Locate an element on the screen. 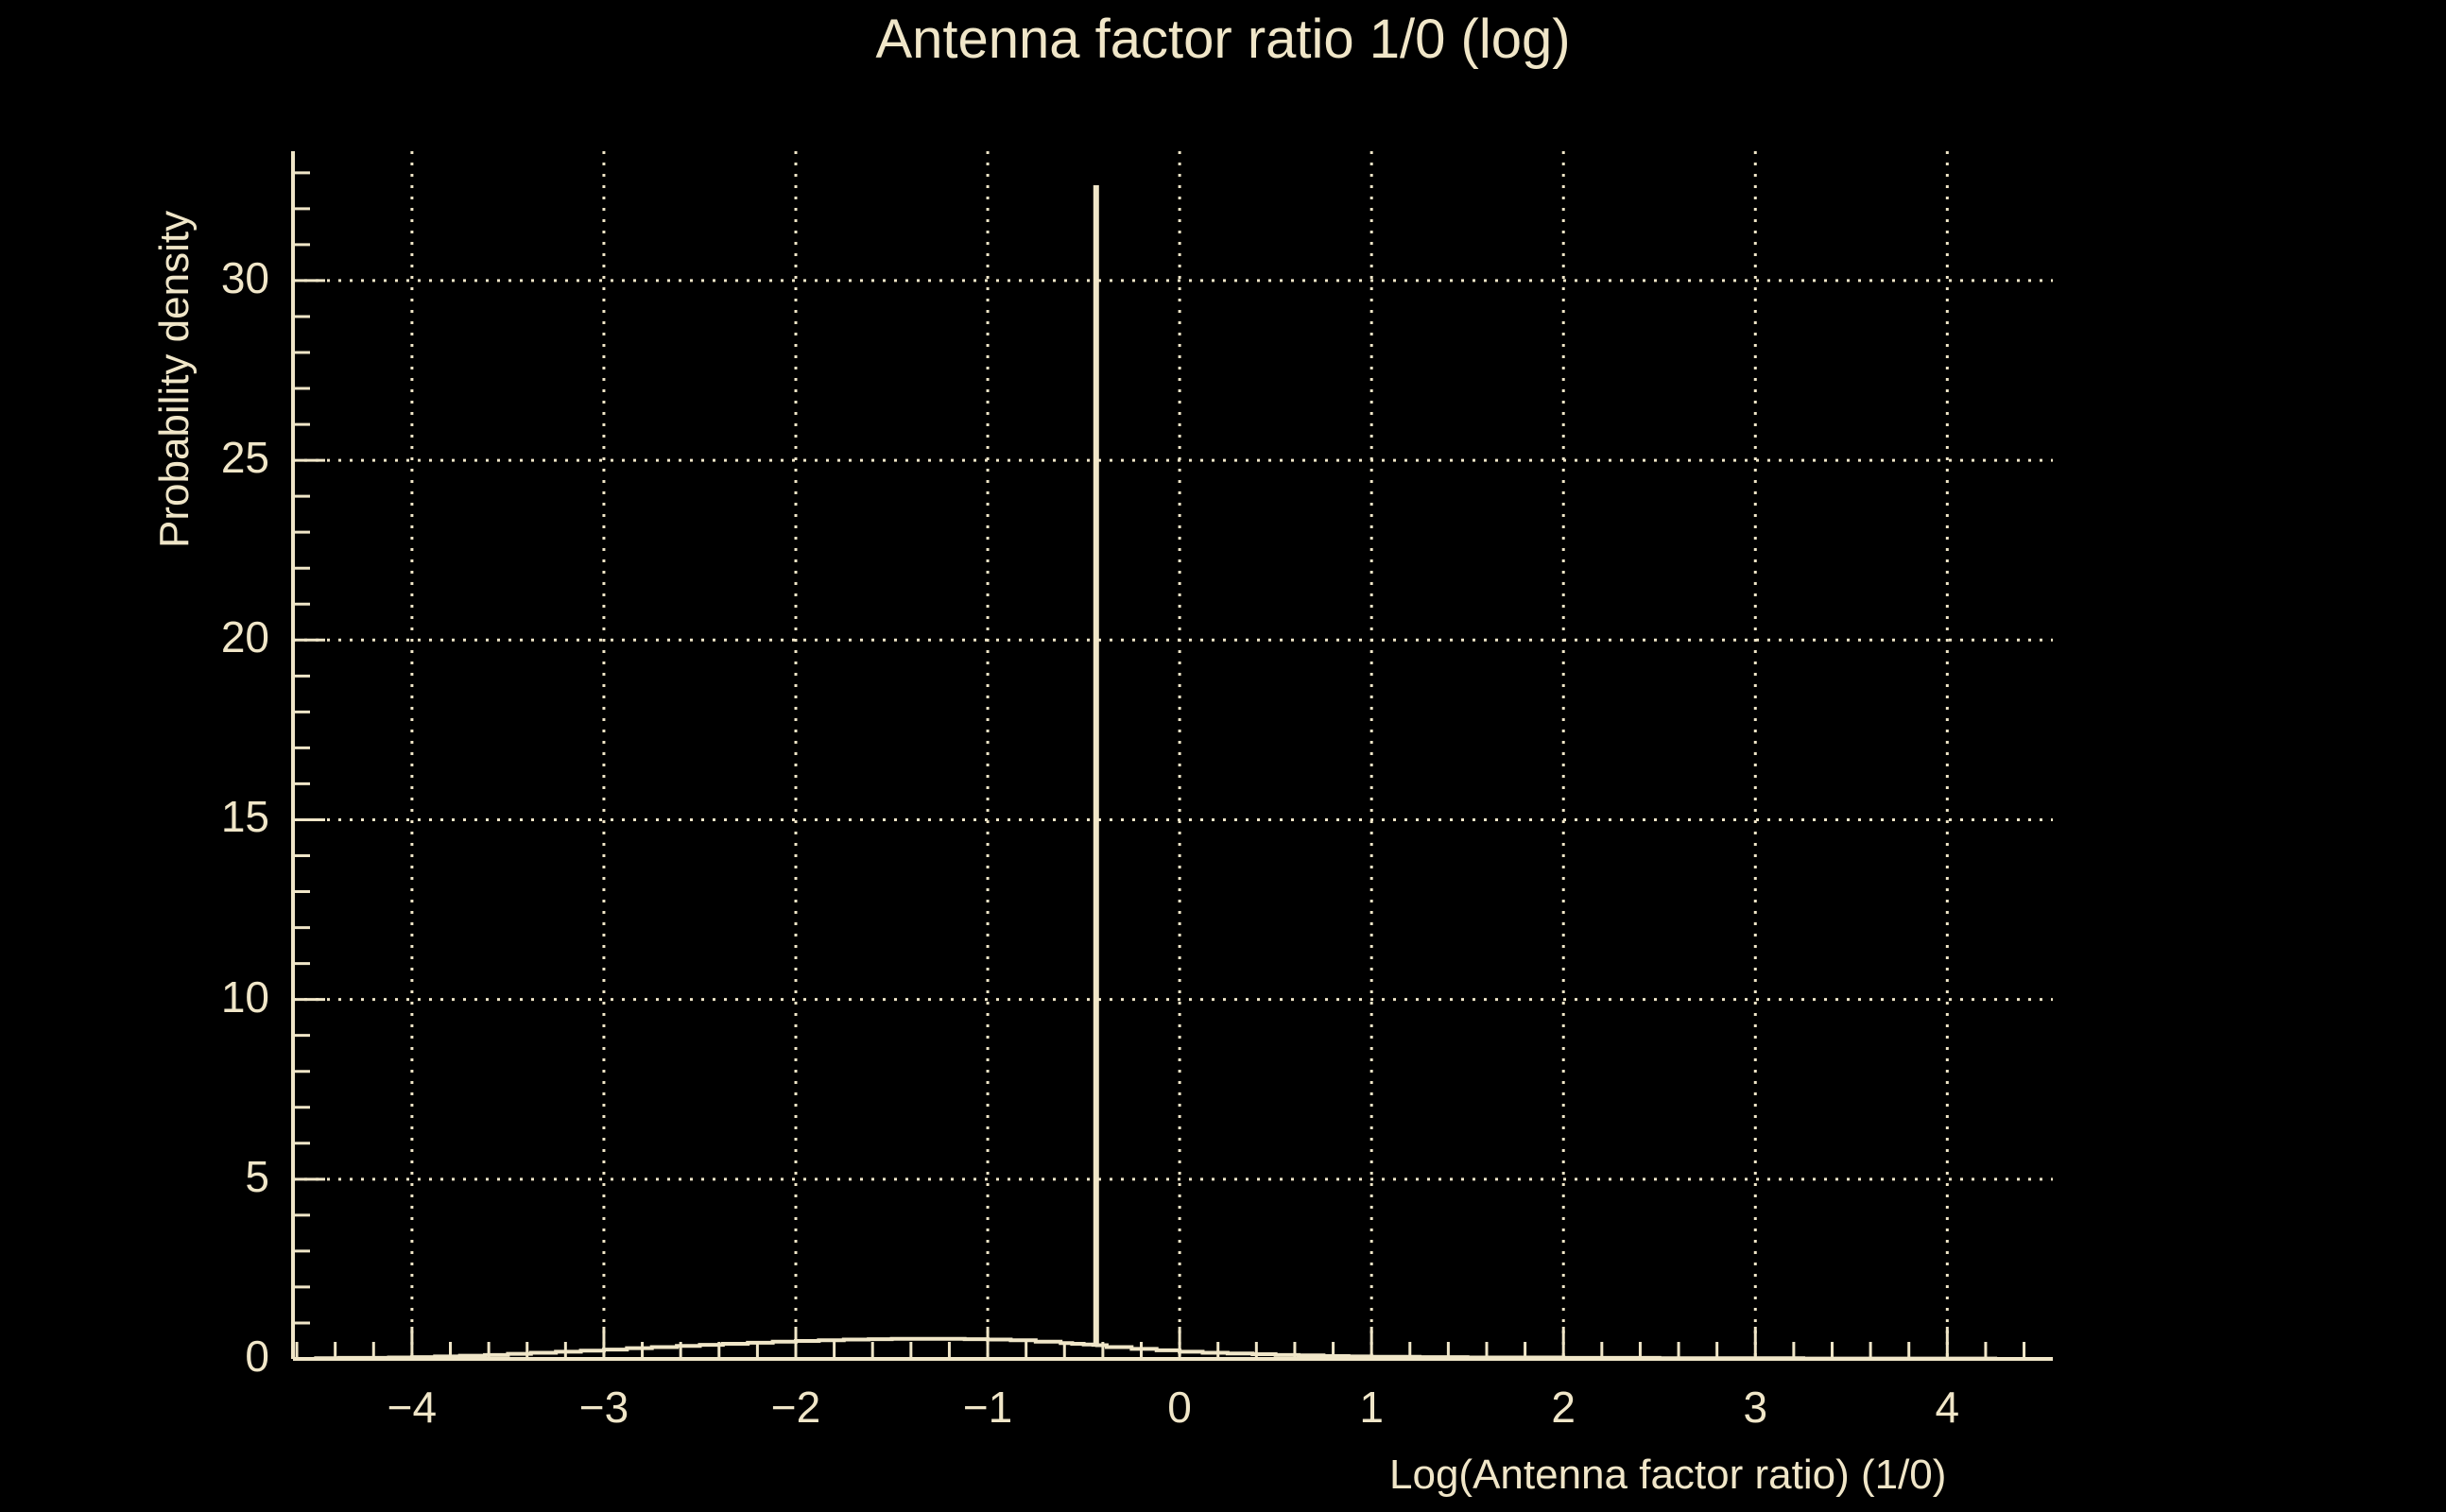 The height and width of the screenshot is (1512, 2446). x-axis-tick-label: −2 is located at coordinates (795, 1407).